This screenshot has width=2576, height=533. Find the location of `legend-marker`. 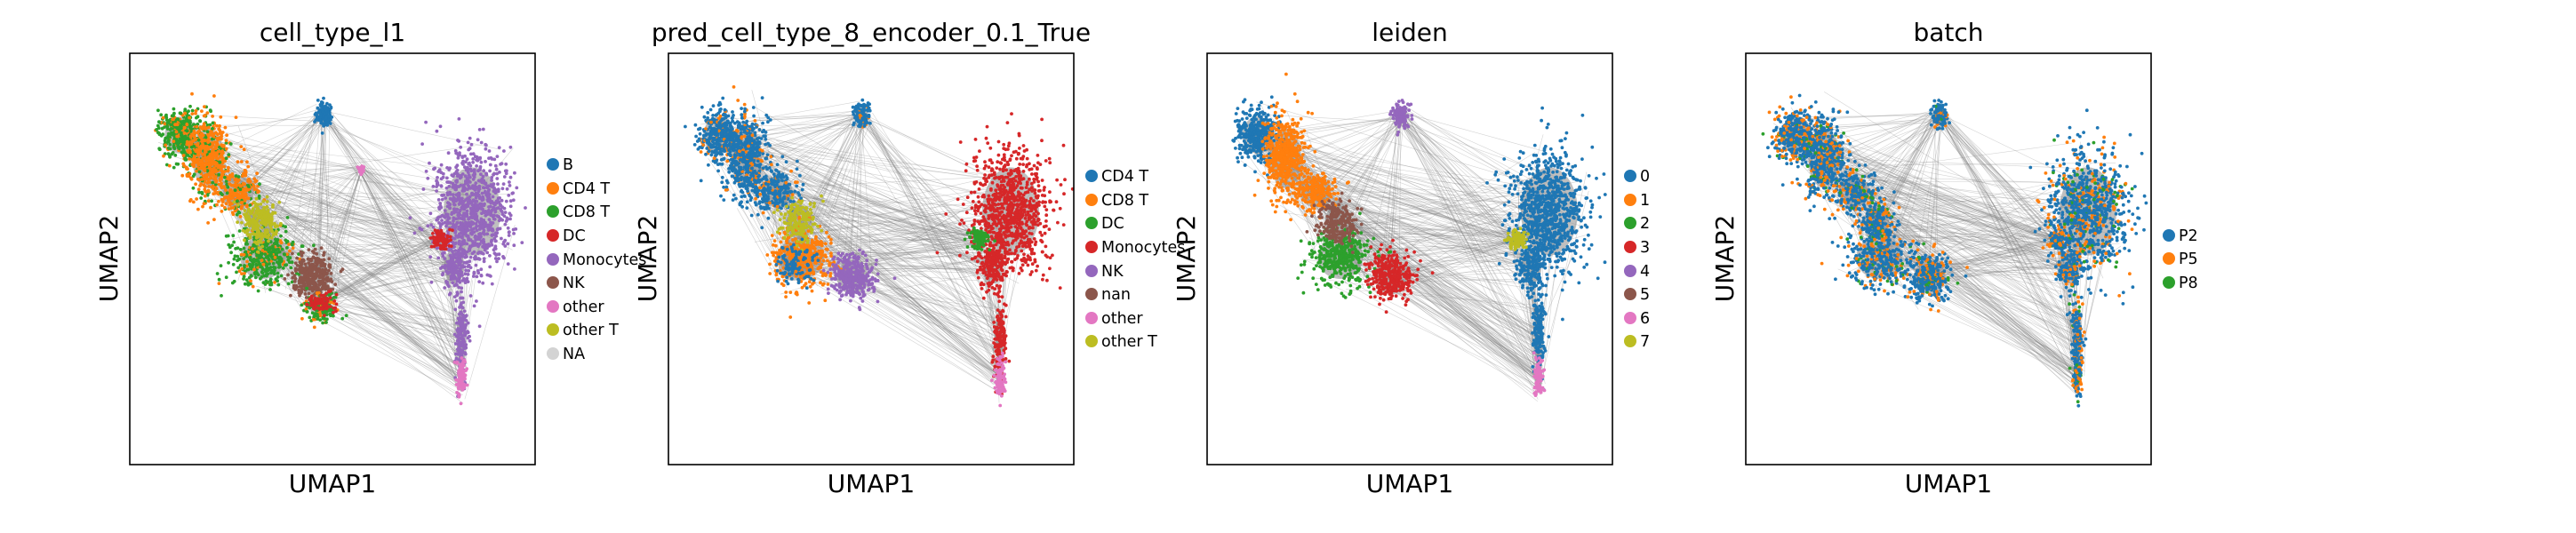

legend-marker is located at coordinates (553, 164).